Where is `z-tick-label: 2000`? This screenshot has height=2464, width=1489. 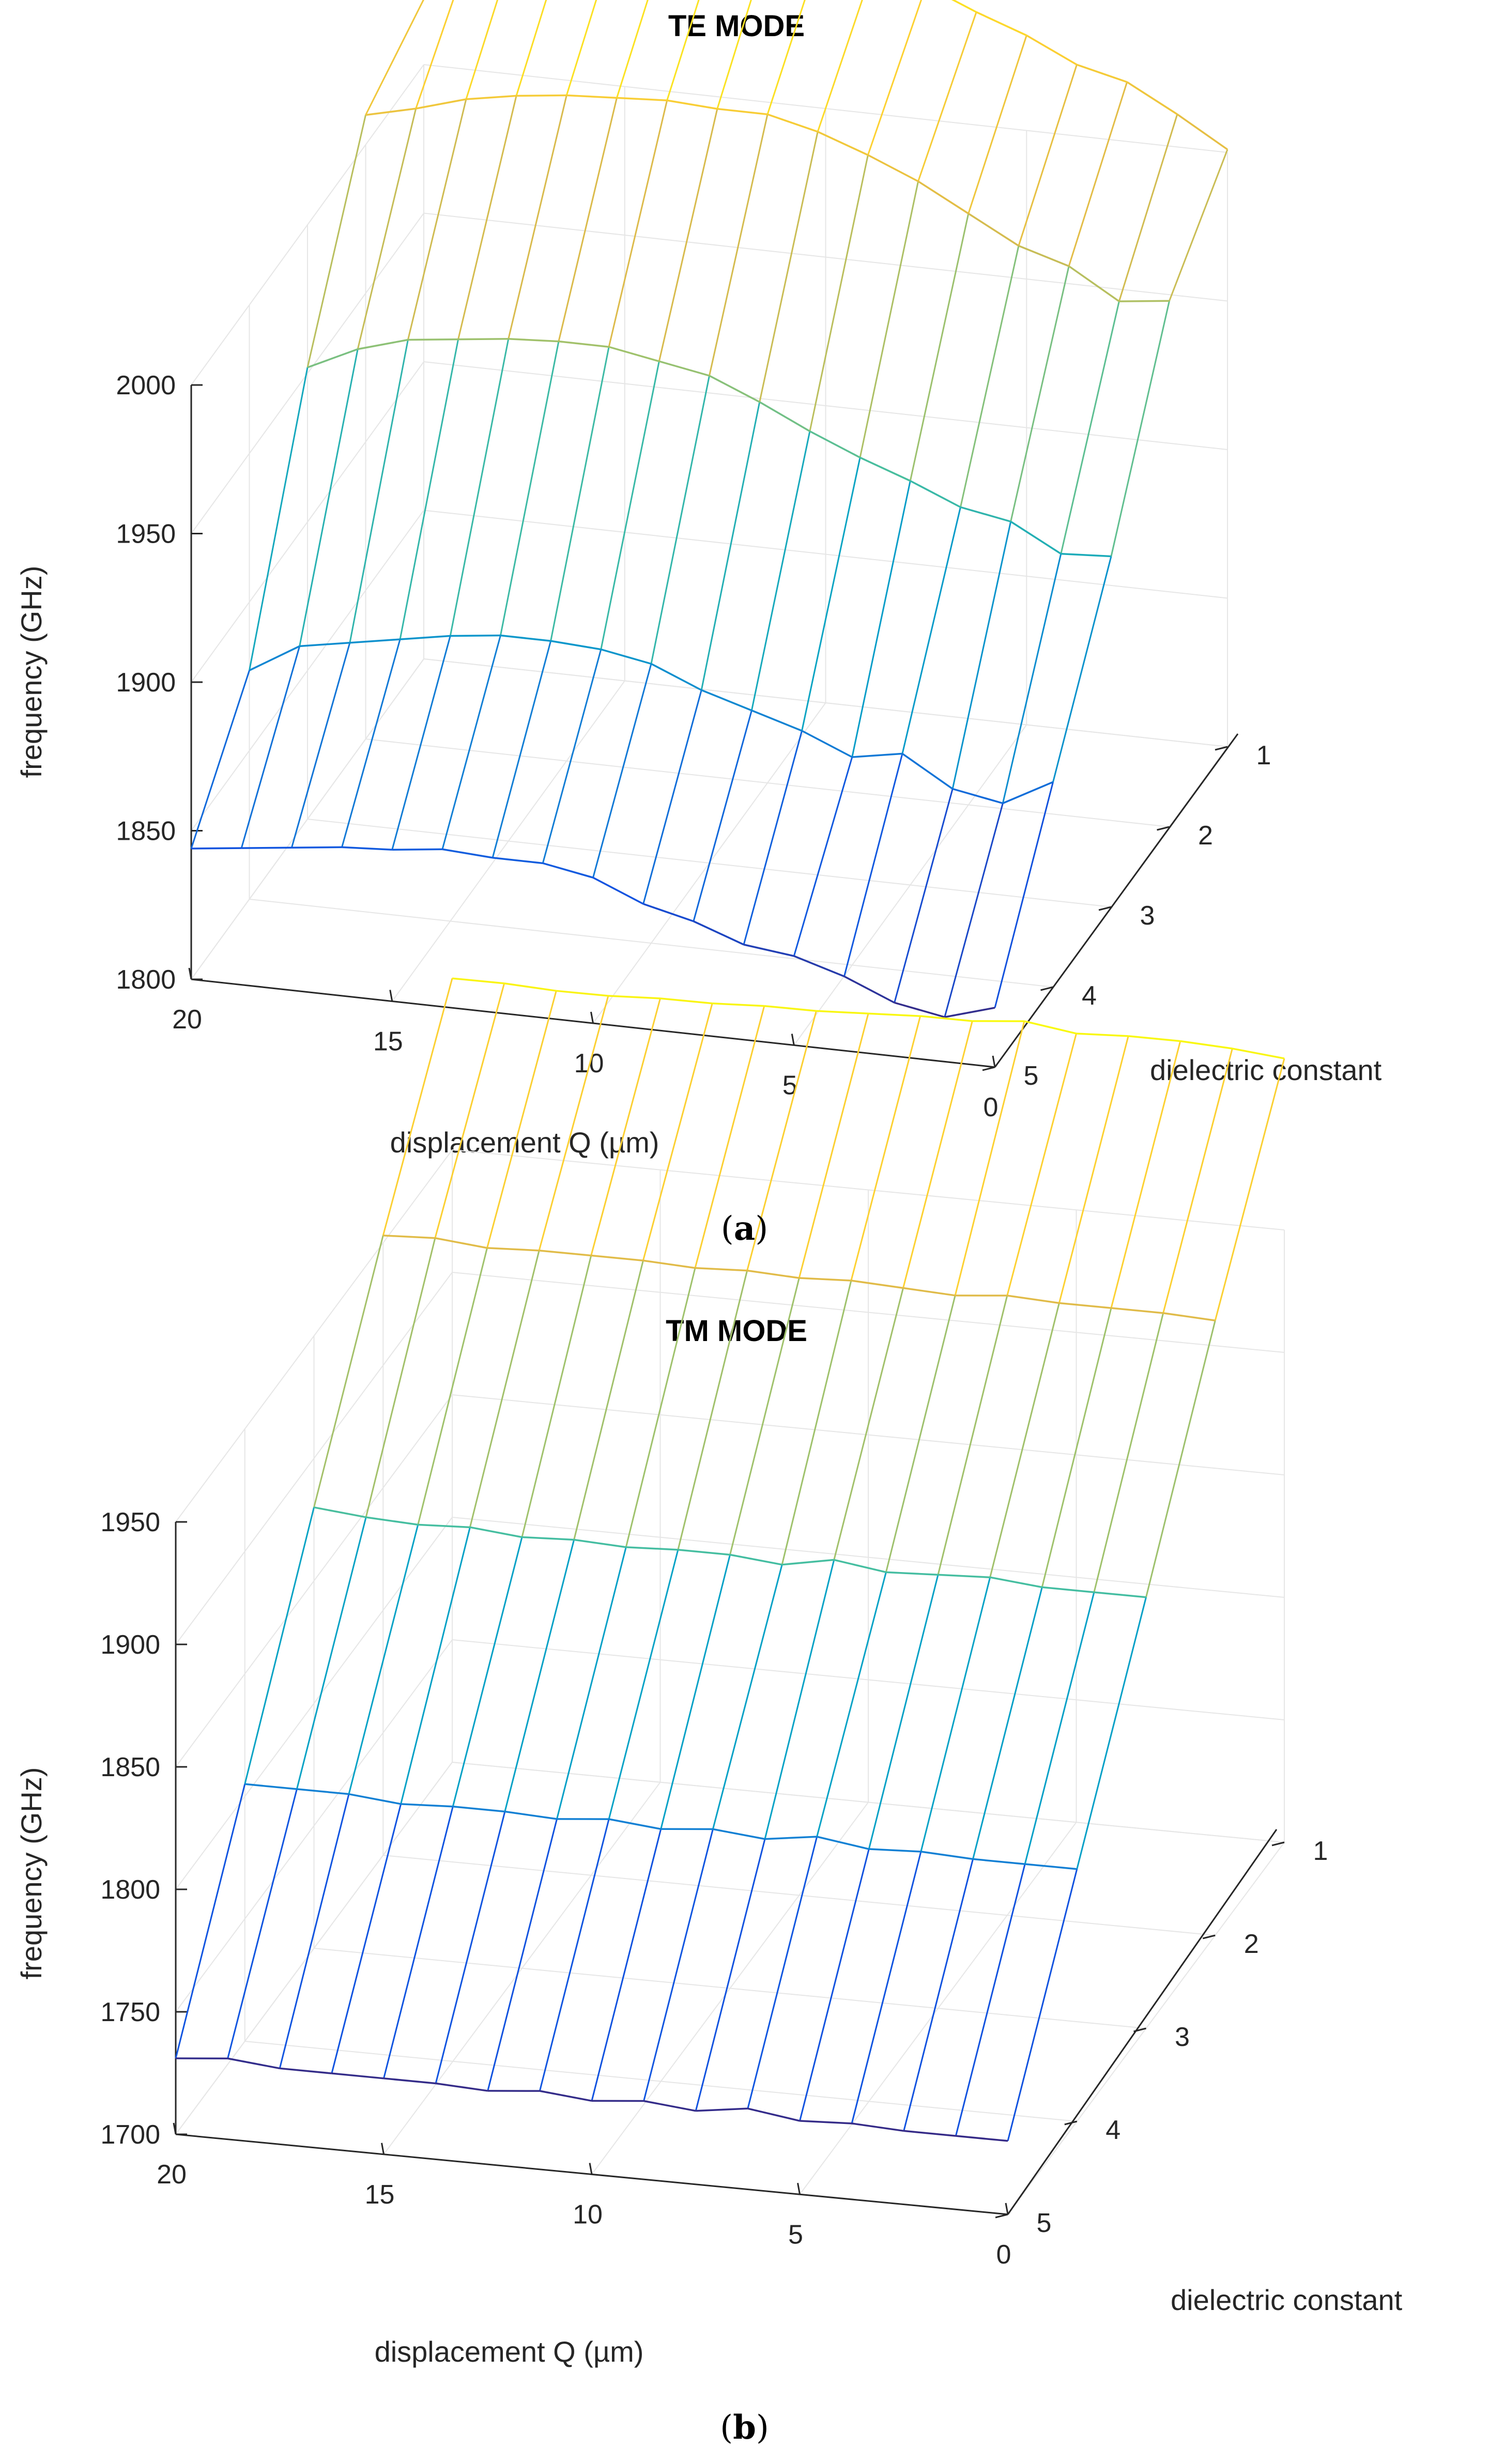
z-tick-label: 2000 is located at coordinates (146, 386).